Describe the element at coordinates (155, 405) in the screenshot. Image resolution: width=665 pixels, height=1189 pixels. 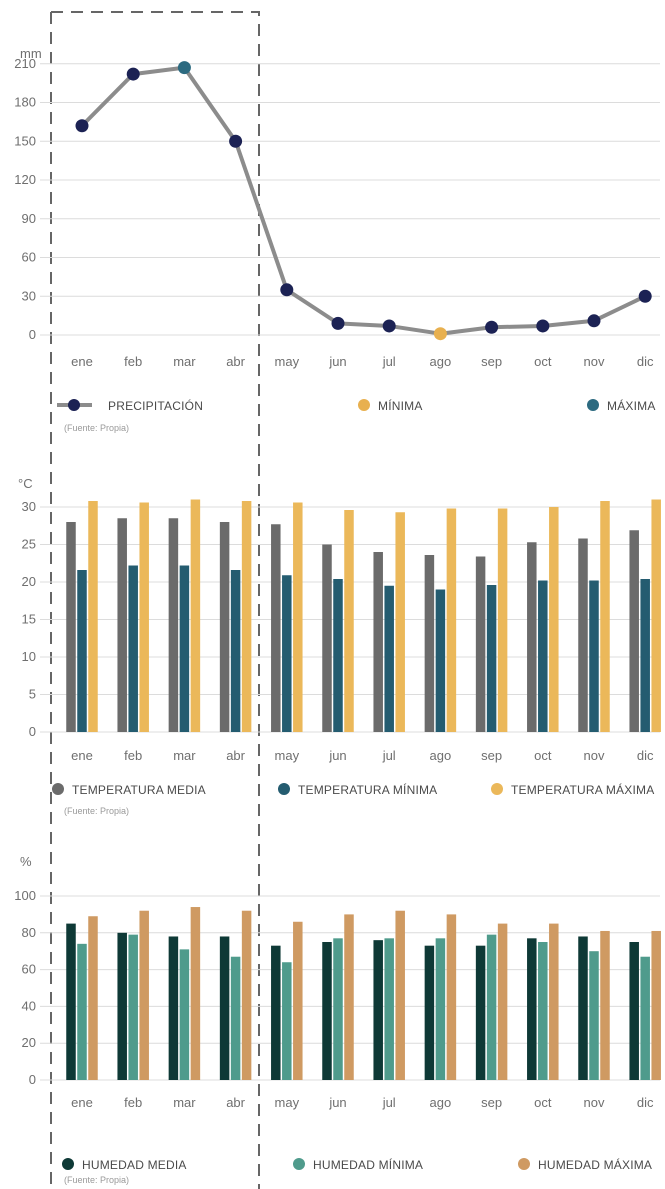
I see `legend-precipitacion: PRECIPITACIÓN` at that location.